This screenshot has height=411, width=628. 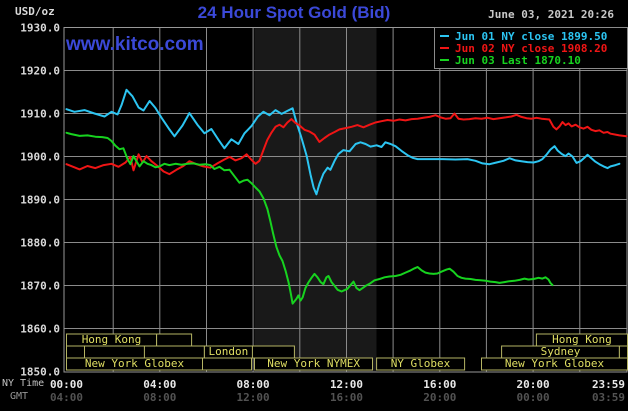 I want to click on y-tick-label: 1910.0, so click(x=40, y=114).